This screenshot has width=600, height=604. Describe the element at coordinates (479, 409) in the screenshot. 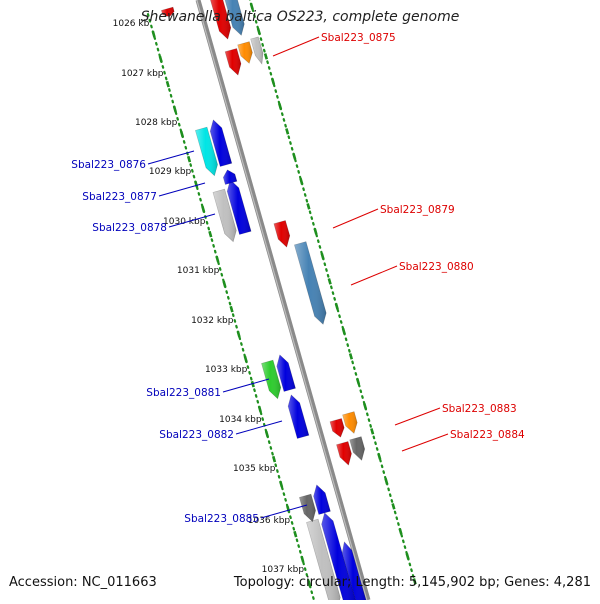

I see `gene-label-sbal223_0883: Sbal223_0883` at that location.